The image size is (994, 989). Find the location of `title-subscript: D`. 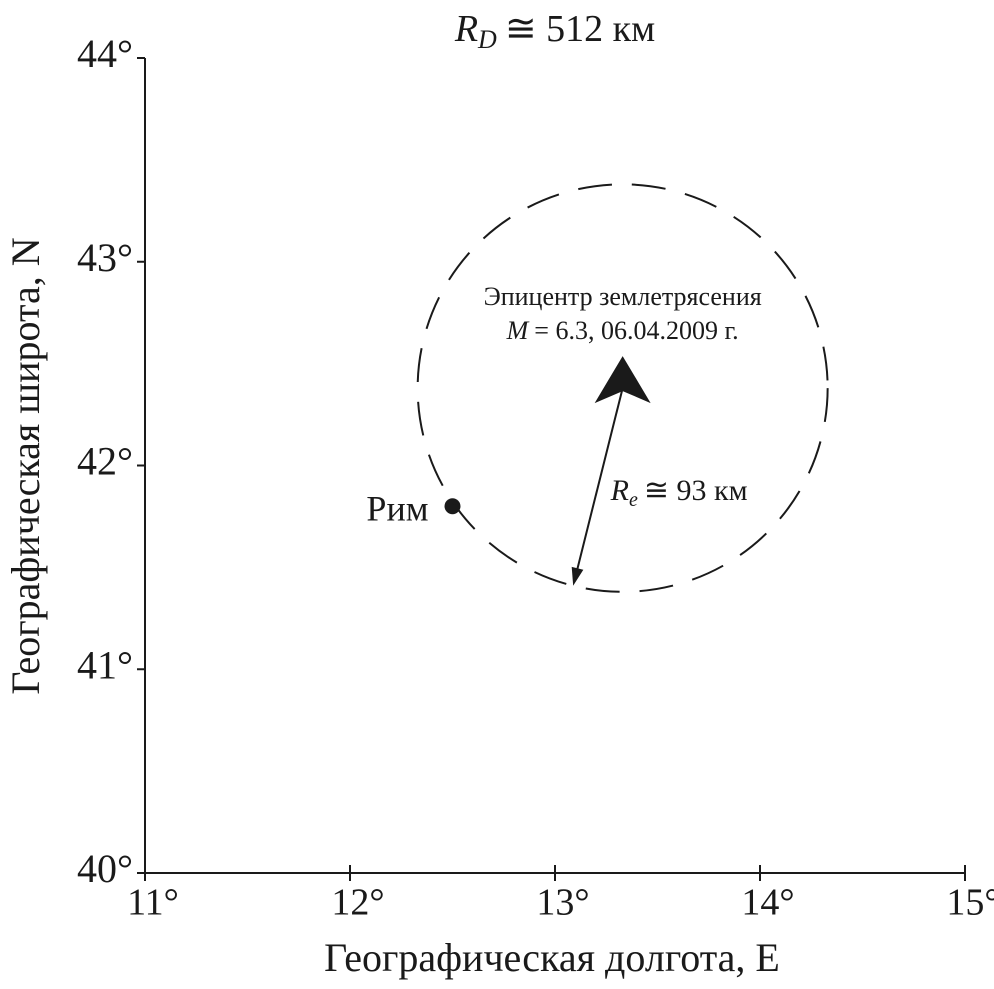

title-subscript: D is located at coordinates (487, 39).